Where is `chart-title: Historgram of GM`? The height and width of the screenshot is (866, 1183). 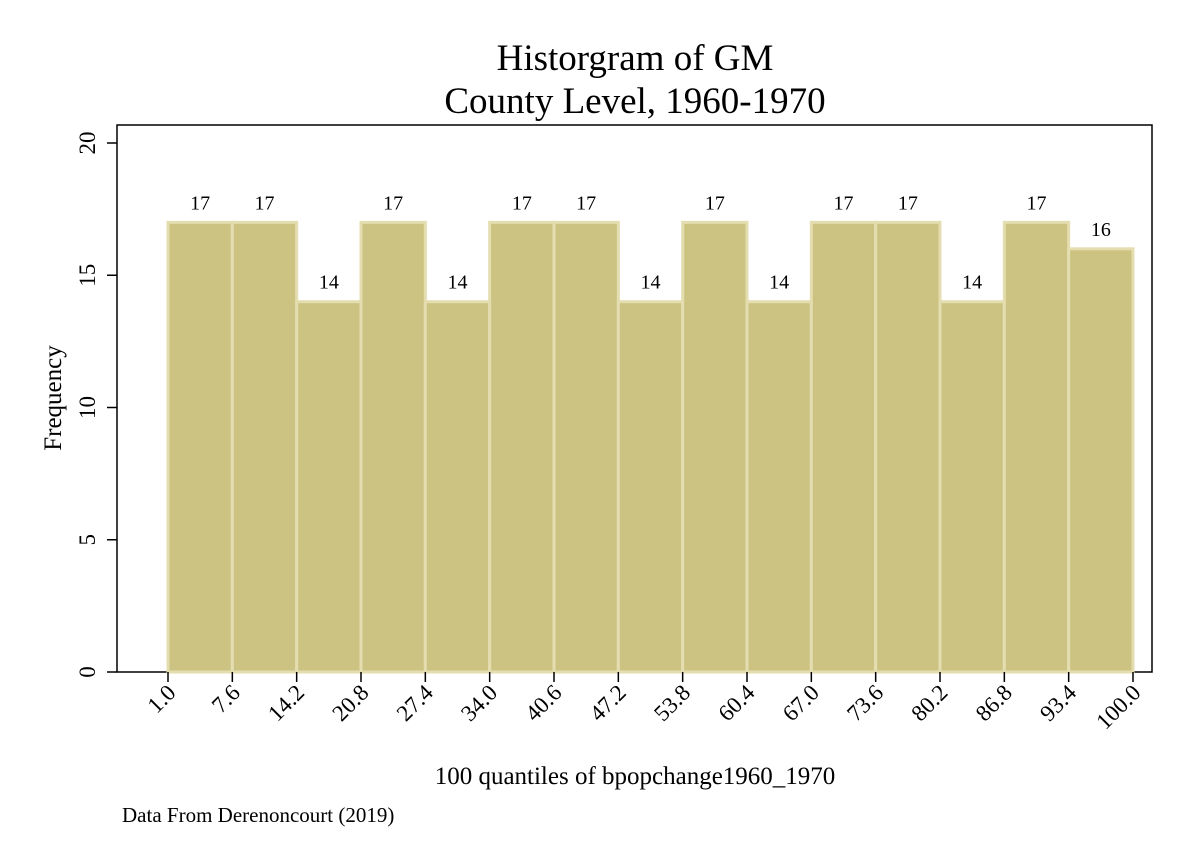 chart-title: Historgram of GM is located at coordinates (635, 58).